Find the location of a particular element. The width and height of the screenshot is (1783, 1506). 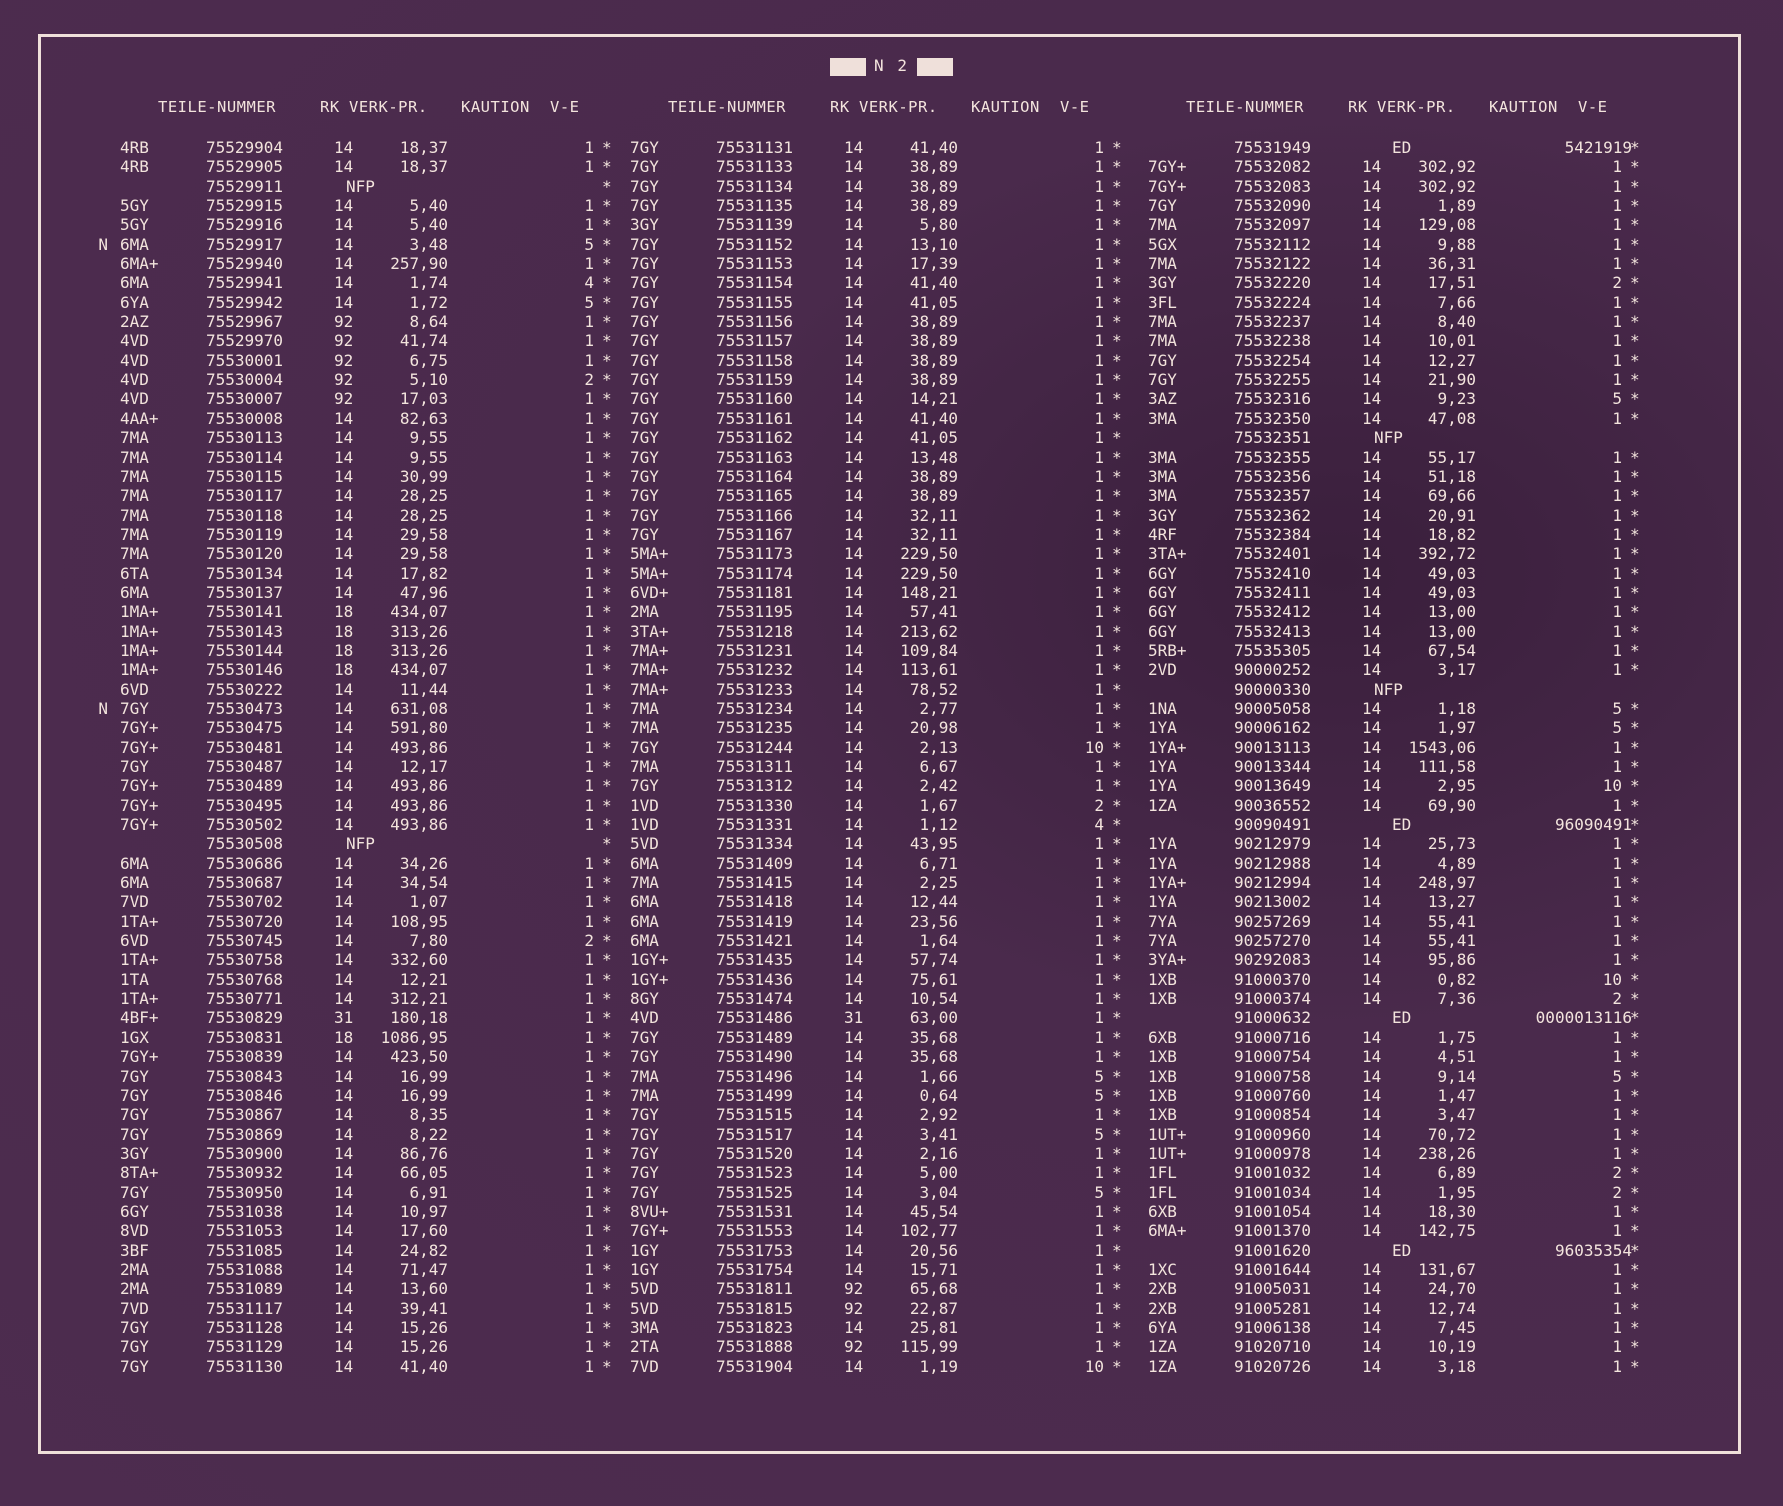

cell-code: 6MA is located at coordinates (134, 244).